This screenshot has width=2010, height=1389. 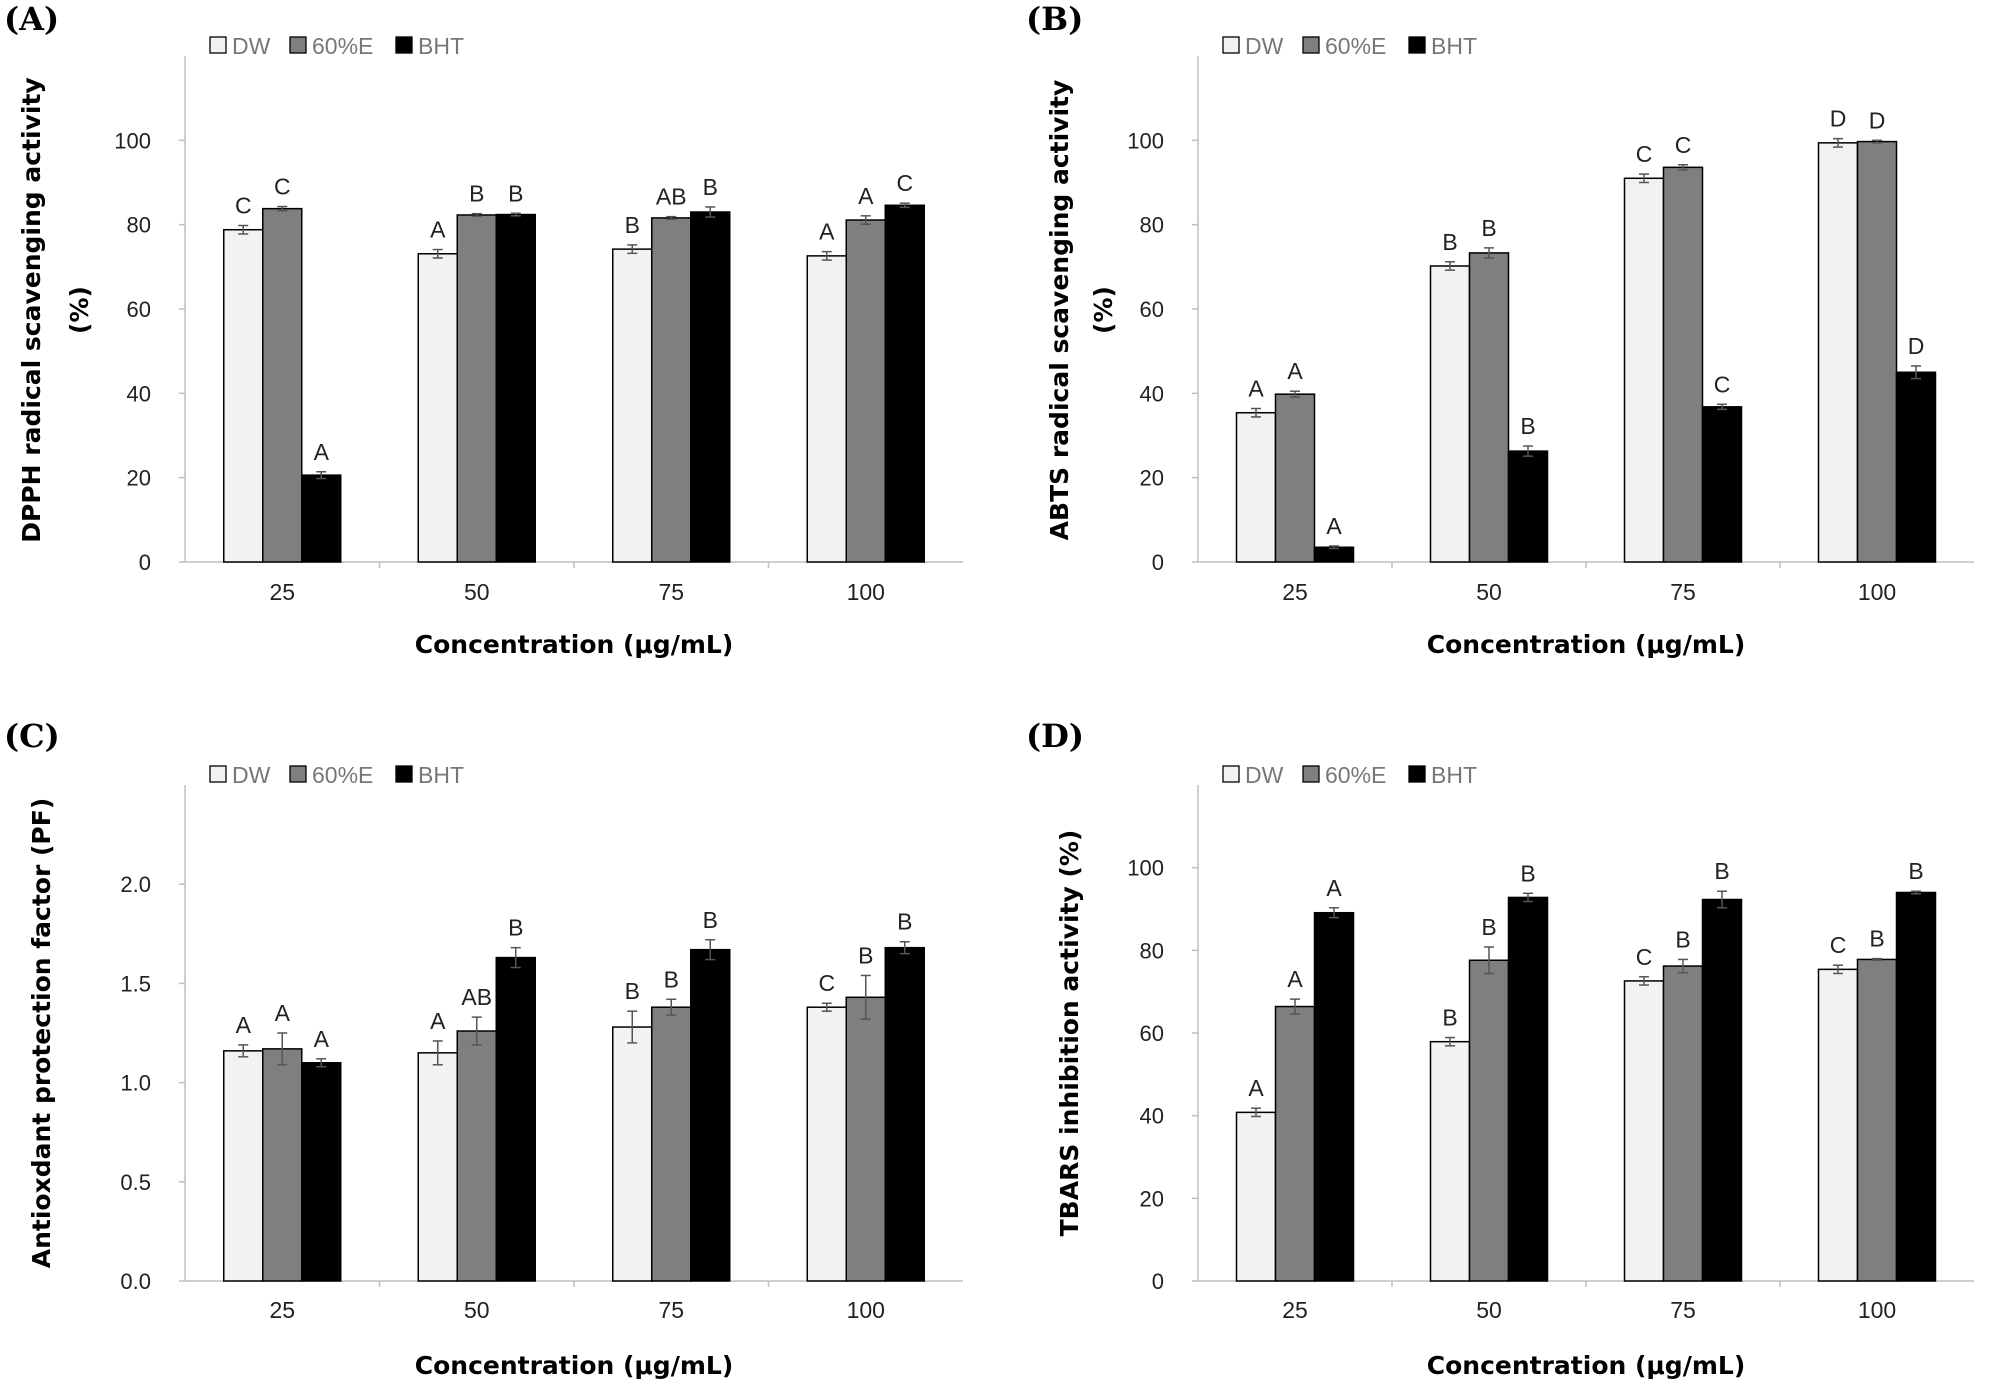 What do you see at coordinates (1152, 1198) in the screenshot?
I see `y-tick-label: 20` at bounding box center [1152, 1198].